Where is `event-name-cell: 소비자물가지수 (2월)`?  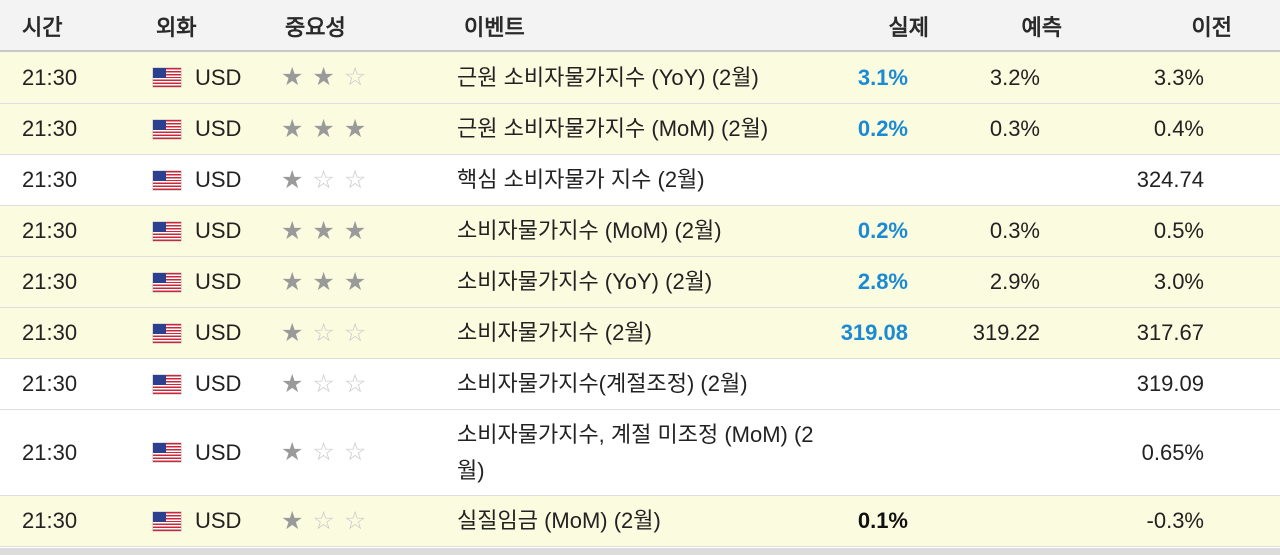
event-name-cell: 소비자물가지수 (2월) is located at coordinates (637, 333).